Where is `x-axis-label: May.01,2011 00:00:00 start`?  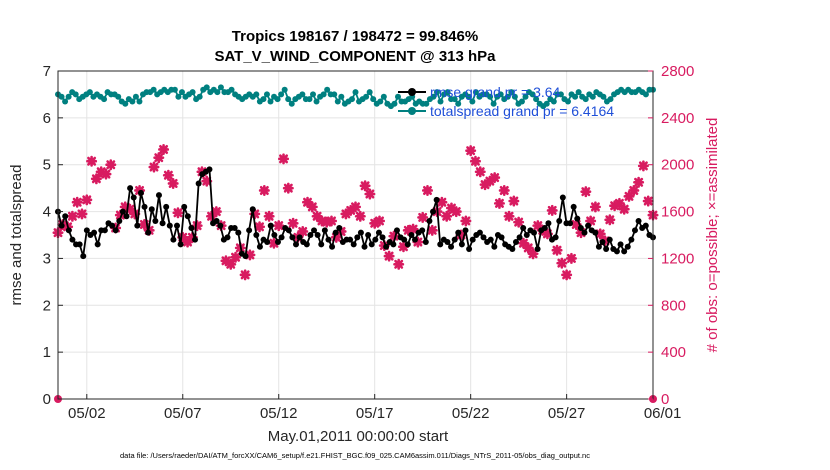 x-axis-label: May.01,2011 00:00:00 start is located at coordinates (358, 436).